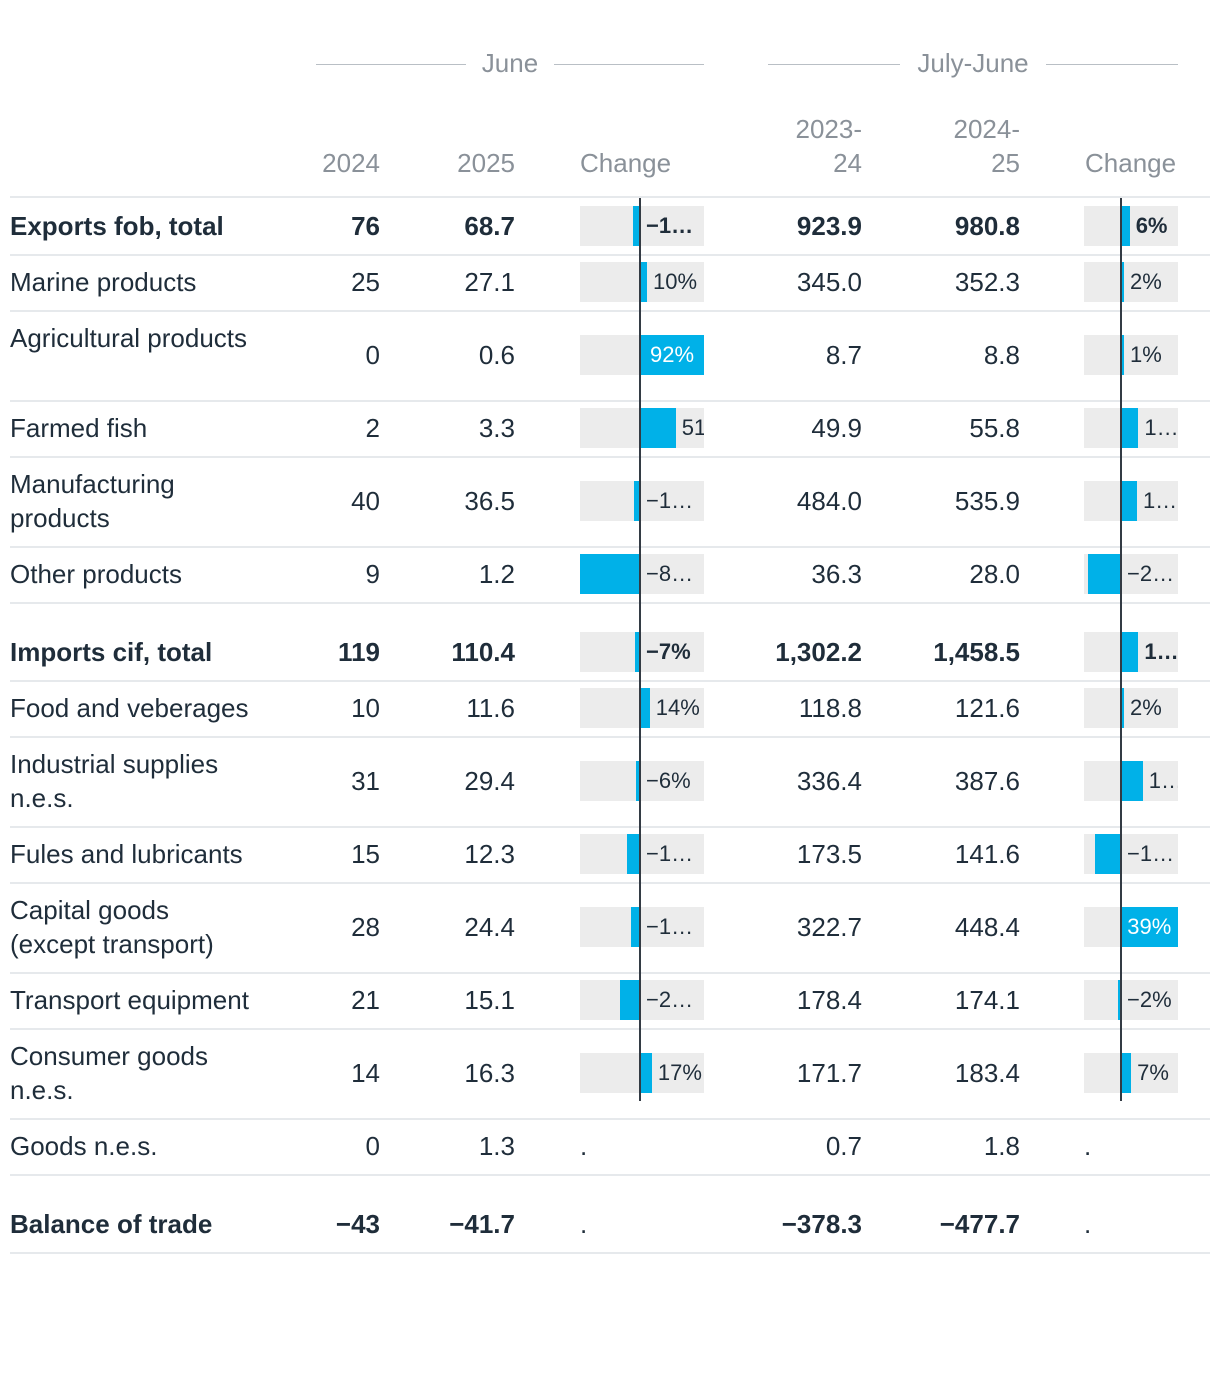  What do you see at coordinates (829, 1000) in the screenshot?
I see `value-2023-24: 178.4` at bounding box center [829, 1000].